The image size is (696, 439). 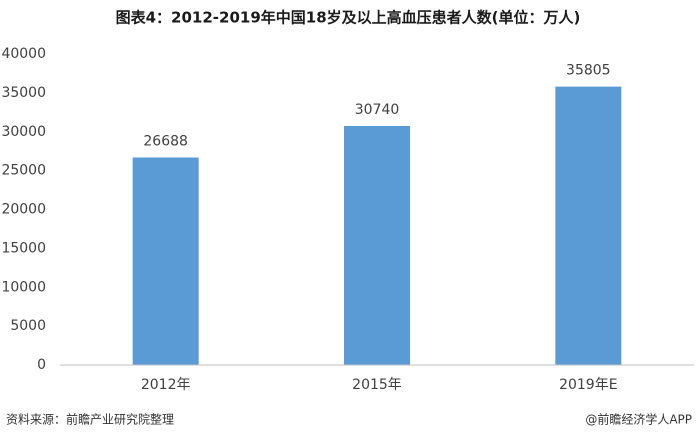 What do you see at coordinates (165, 142) in the screenshot?
I see `data-label: 26688` at bounding box center [165, 142].